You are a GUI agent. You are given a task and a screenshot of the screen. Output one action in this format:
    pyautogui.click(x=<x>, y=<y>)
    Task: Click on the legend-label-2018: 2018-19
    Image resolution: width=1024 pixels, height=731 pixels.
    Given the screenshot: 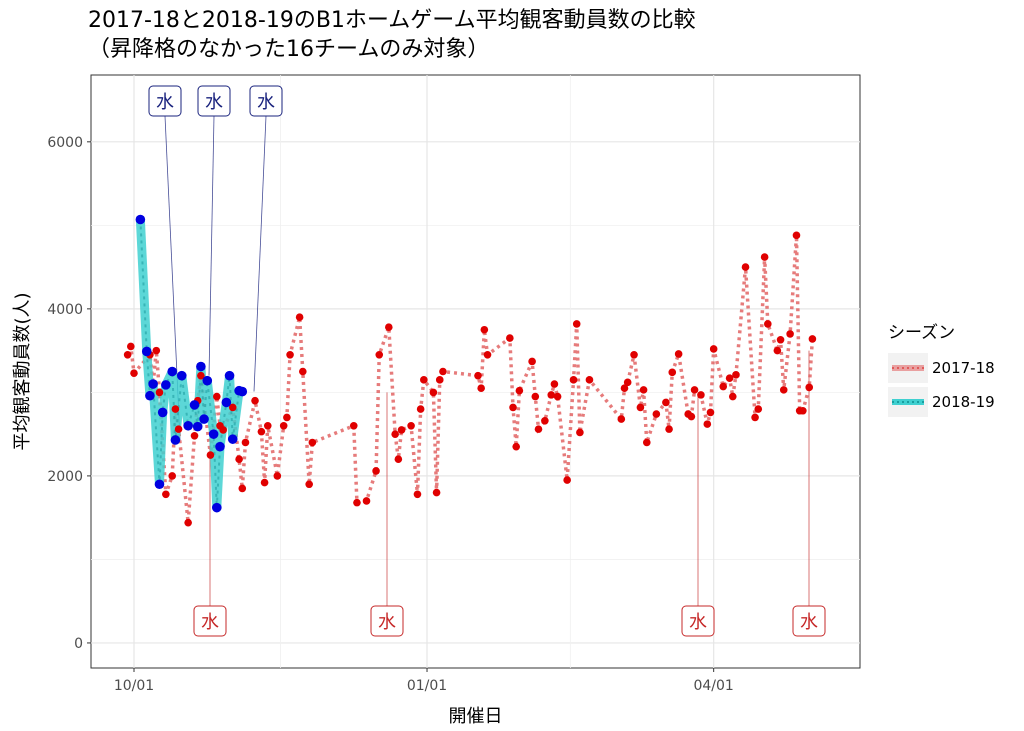 What is the action you would take?
    pyautogui.click(x=963, y=402)
    